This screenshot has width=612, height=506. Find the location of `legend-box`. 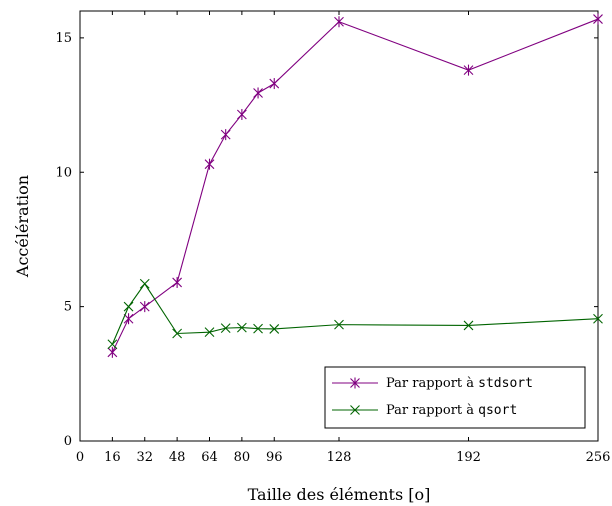

legend-box is located at coordinates (455, 397).